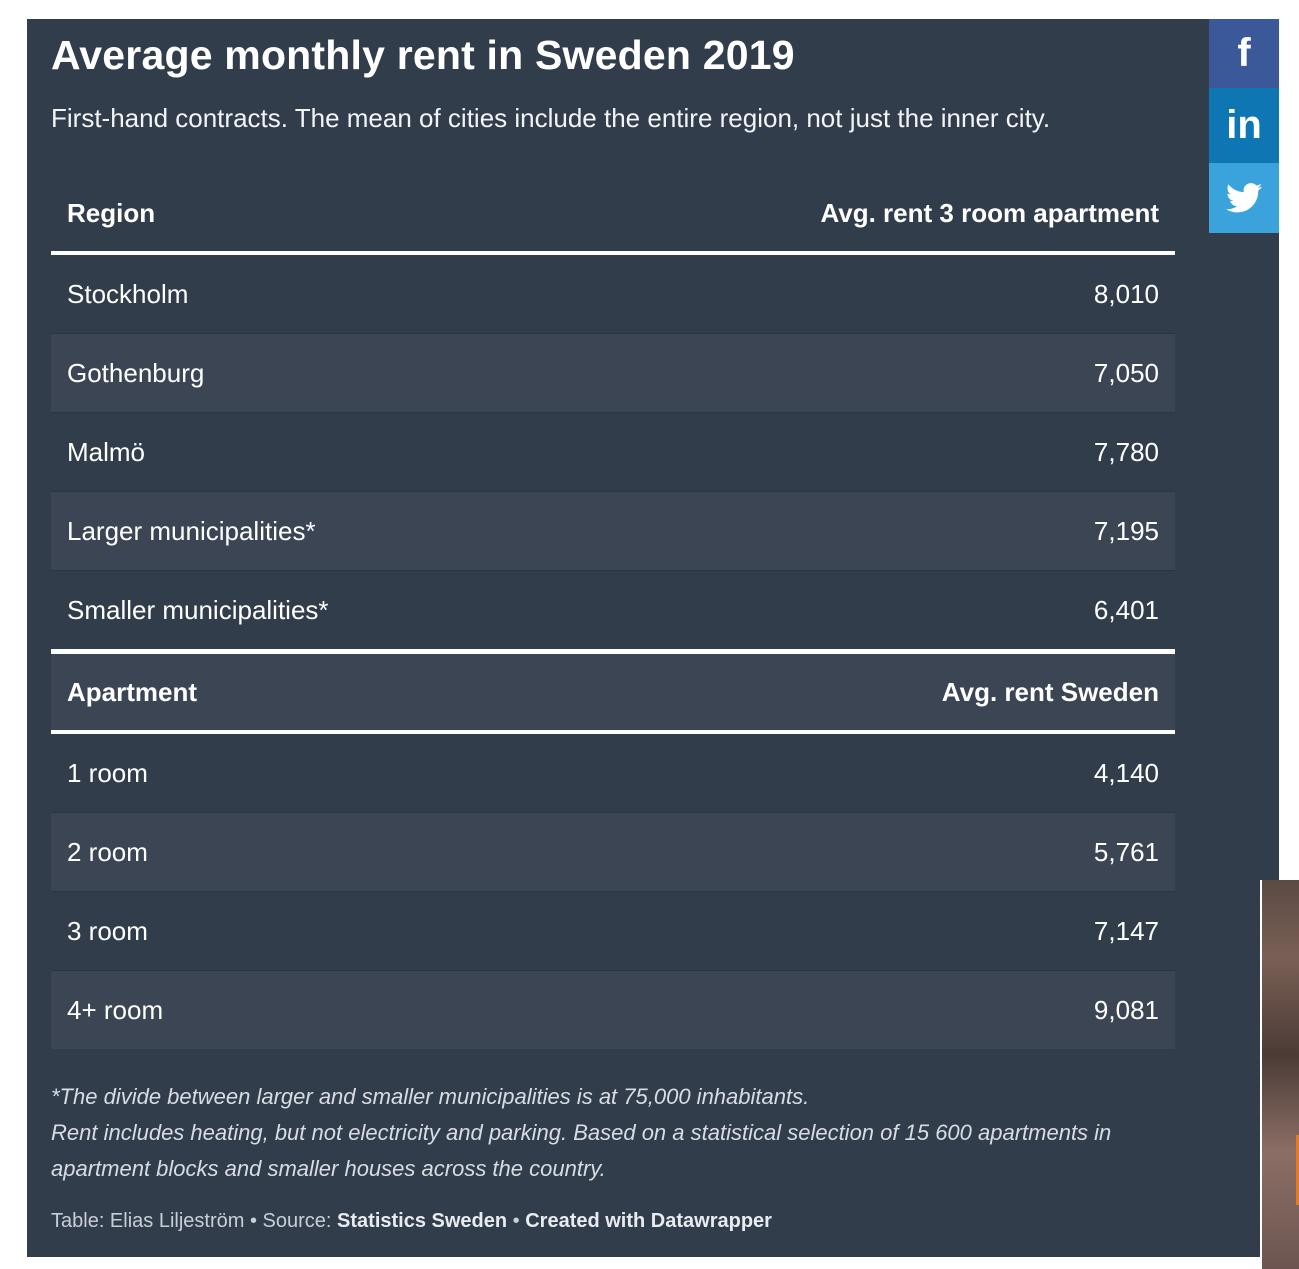 The width and height of the screenshot is (1299, 1269). What do you see at coordinates (423, 55) in the screenshot?
I see `chart-title: Average monthly rent in Sweden 2019` at bounding box center [423, 55].